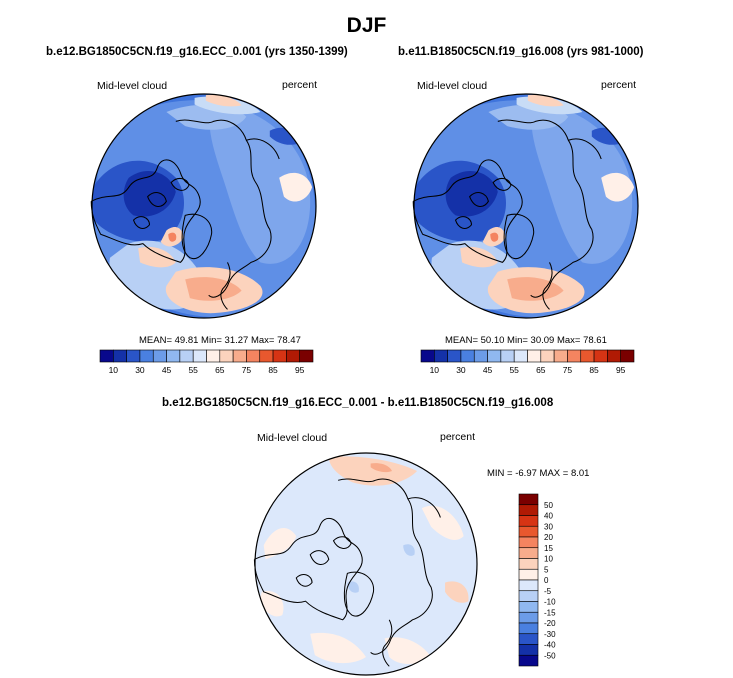  What do you see at coordinates (132, 86) in the screenshot?
I see `panel1-variable-label: Mid-level cloud` at bounding box center [132, 86].